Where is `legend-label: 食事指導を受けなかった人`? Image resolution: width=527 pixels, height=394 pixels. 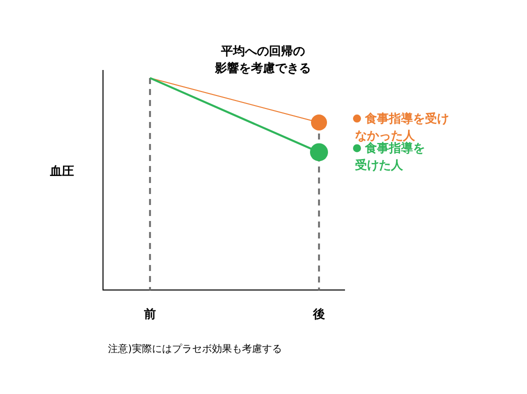 legend-label: 食事指導を受けなかった人 is located at coordinates (402, 127).